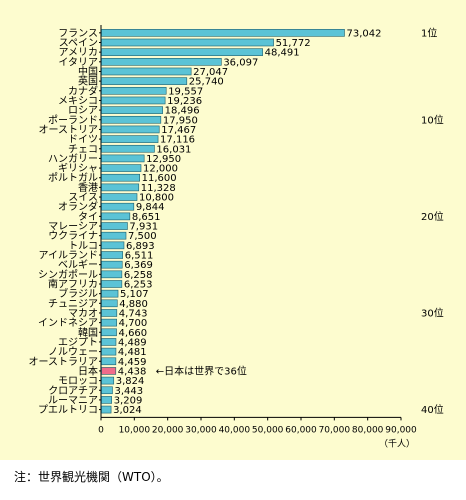 The height and width of the screenshot is (500, 466). Describe the element at coordinates (73, 400) in the screenshot. I see `category-label: ルーマニア` at that location.